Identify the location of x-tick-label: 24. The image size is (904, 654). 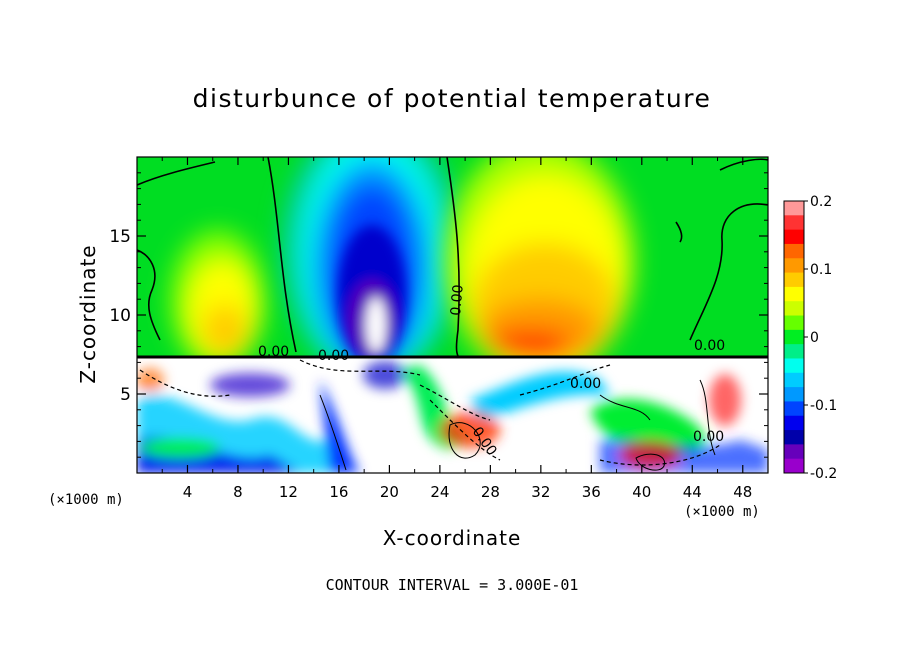
(439, 492).